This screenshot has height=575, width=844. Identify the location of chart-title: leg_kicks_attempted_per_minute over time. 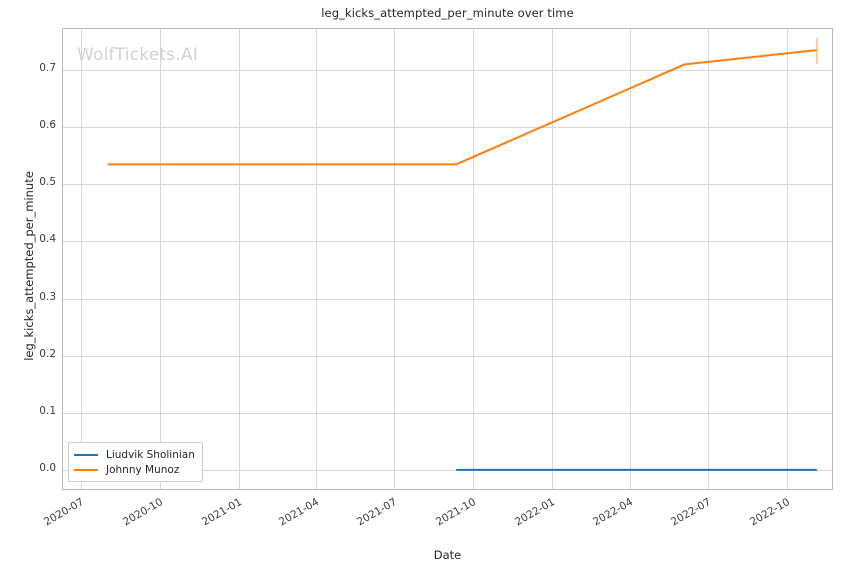
(447, 13).